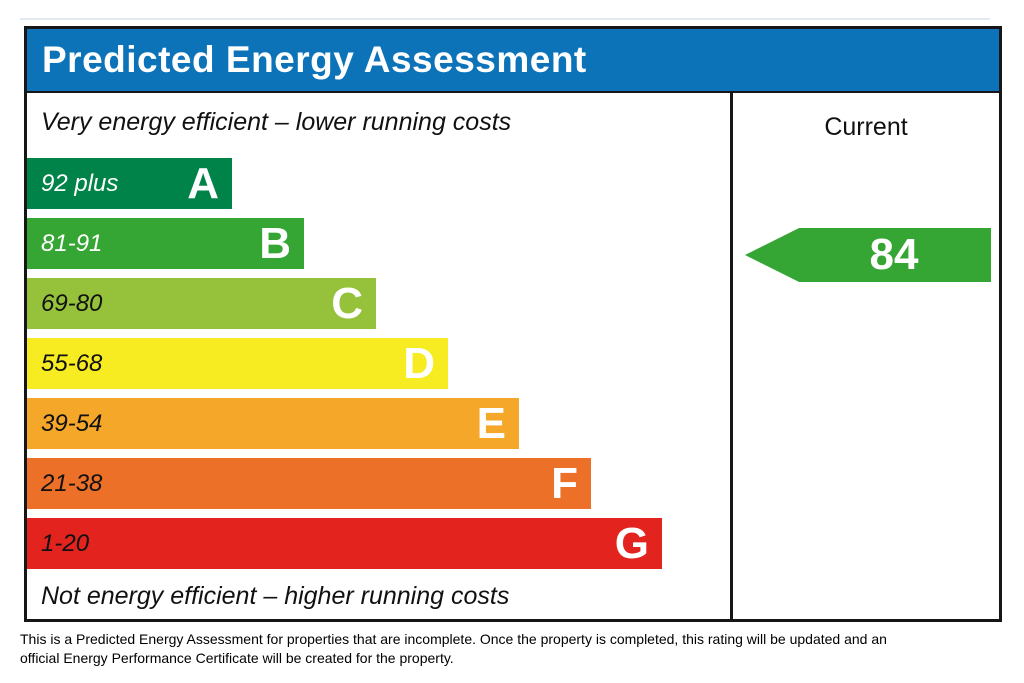  What do you see at coordinates (203, 183) in the screenshot?
I see `band-letter: A` at bounding box center [203, 183].